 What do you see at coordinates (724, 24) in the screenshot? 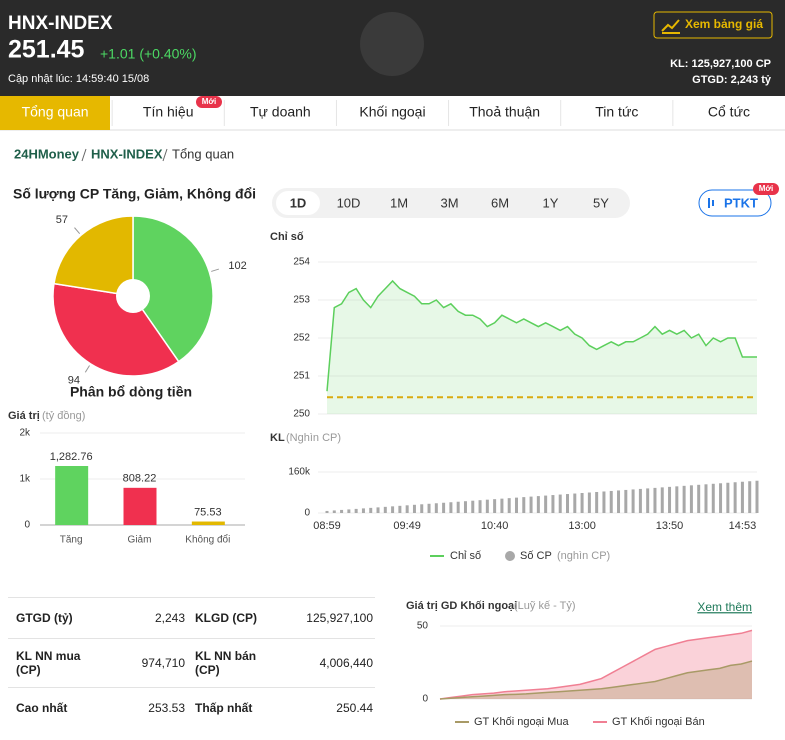
I see `price-button-label: Xem bảng giá` at bounding box center [724, 24].